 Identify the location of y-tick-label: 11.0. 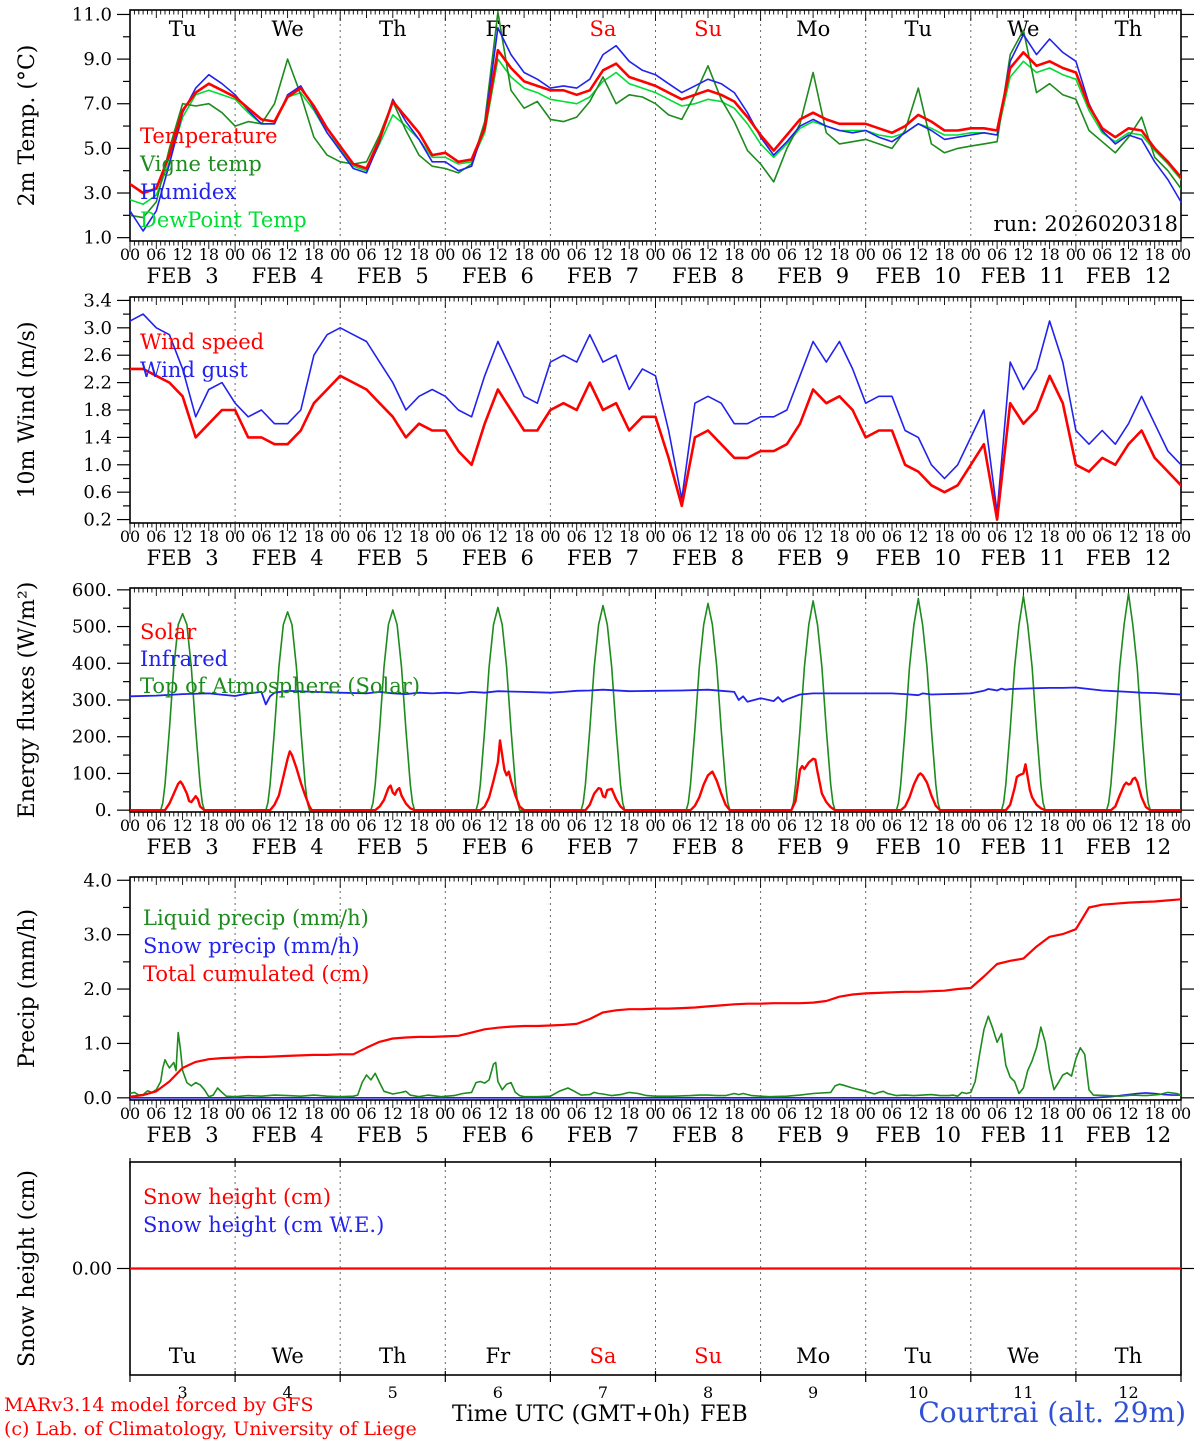
(92, 14).